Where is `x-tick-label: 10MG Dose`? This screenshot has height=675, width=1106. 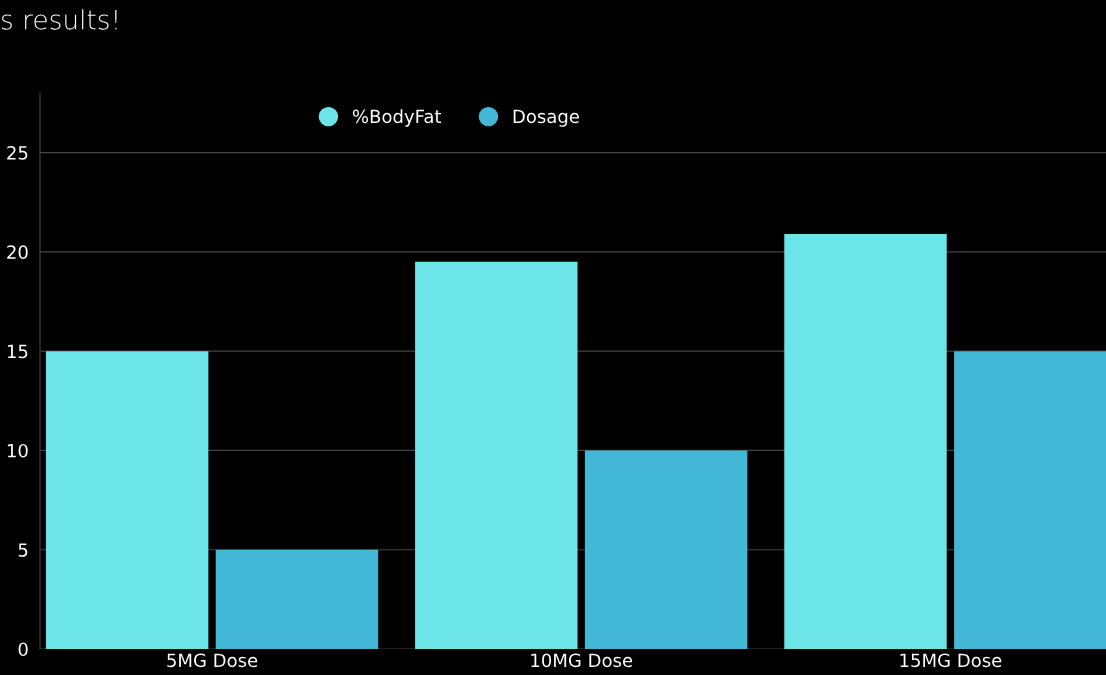
x-tick-label: 10MG Dose is located at coordinates (582, 660).